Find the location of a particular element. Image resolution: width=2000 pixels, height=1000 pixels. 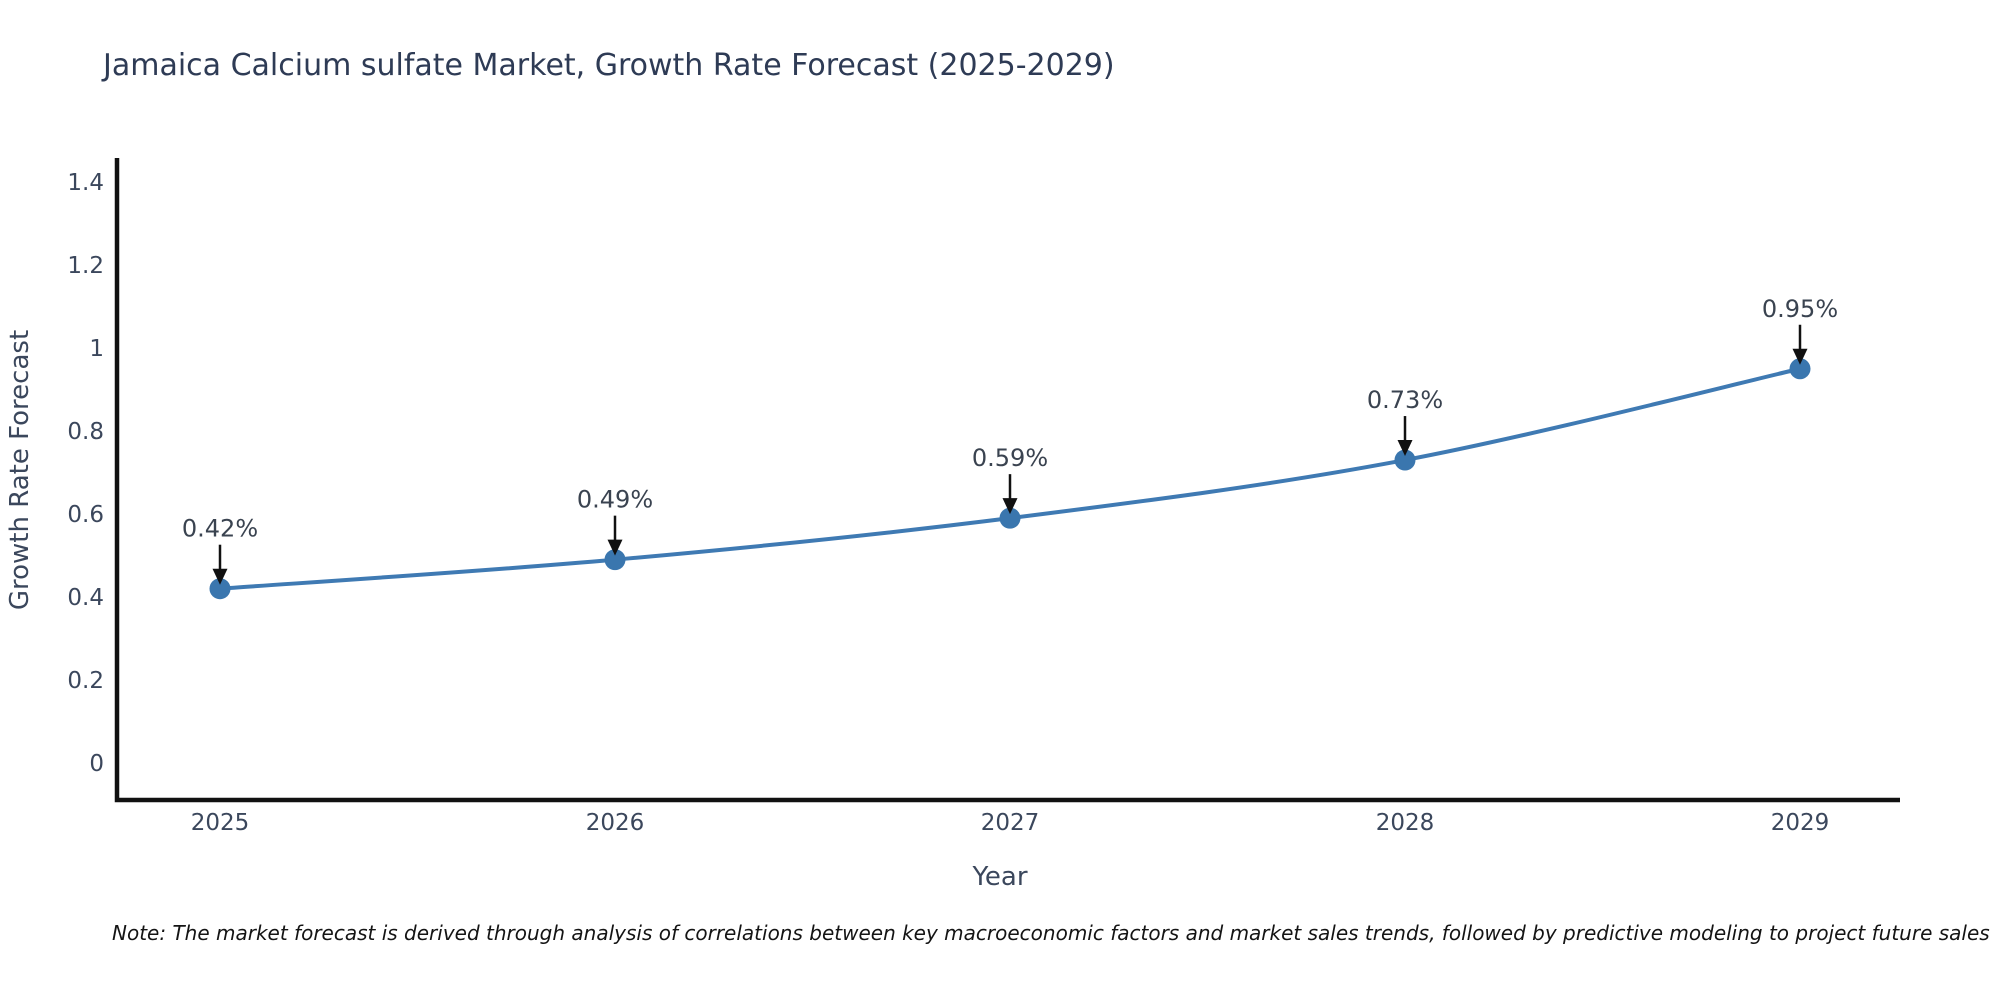

x-axis-title: Year is located at coordinates (999, 877).